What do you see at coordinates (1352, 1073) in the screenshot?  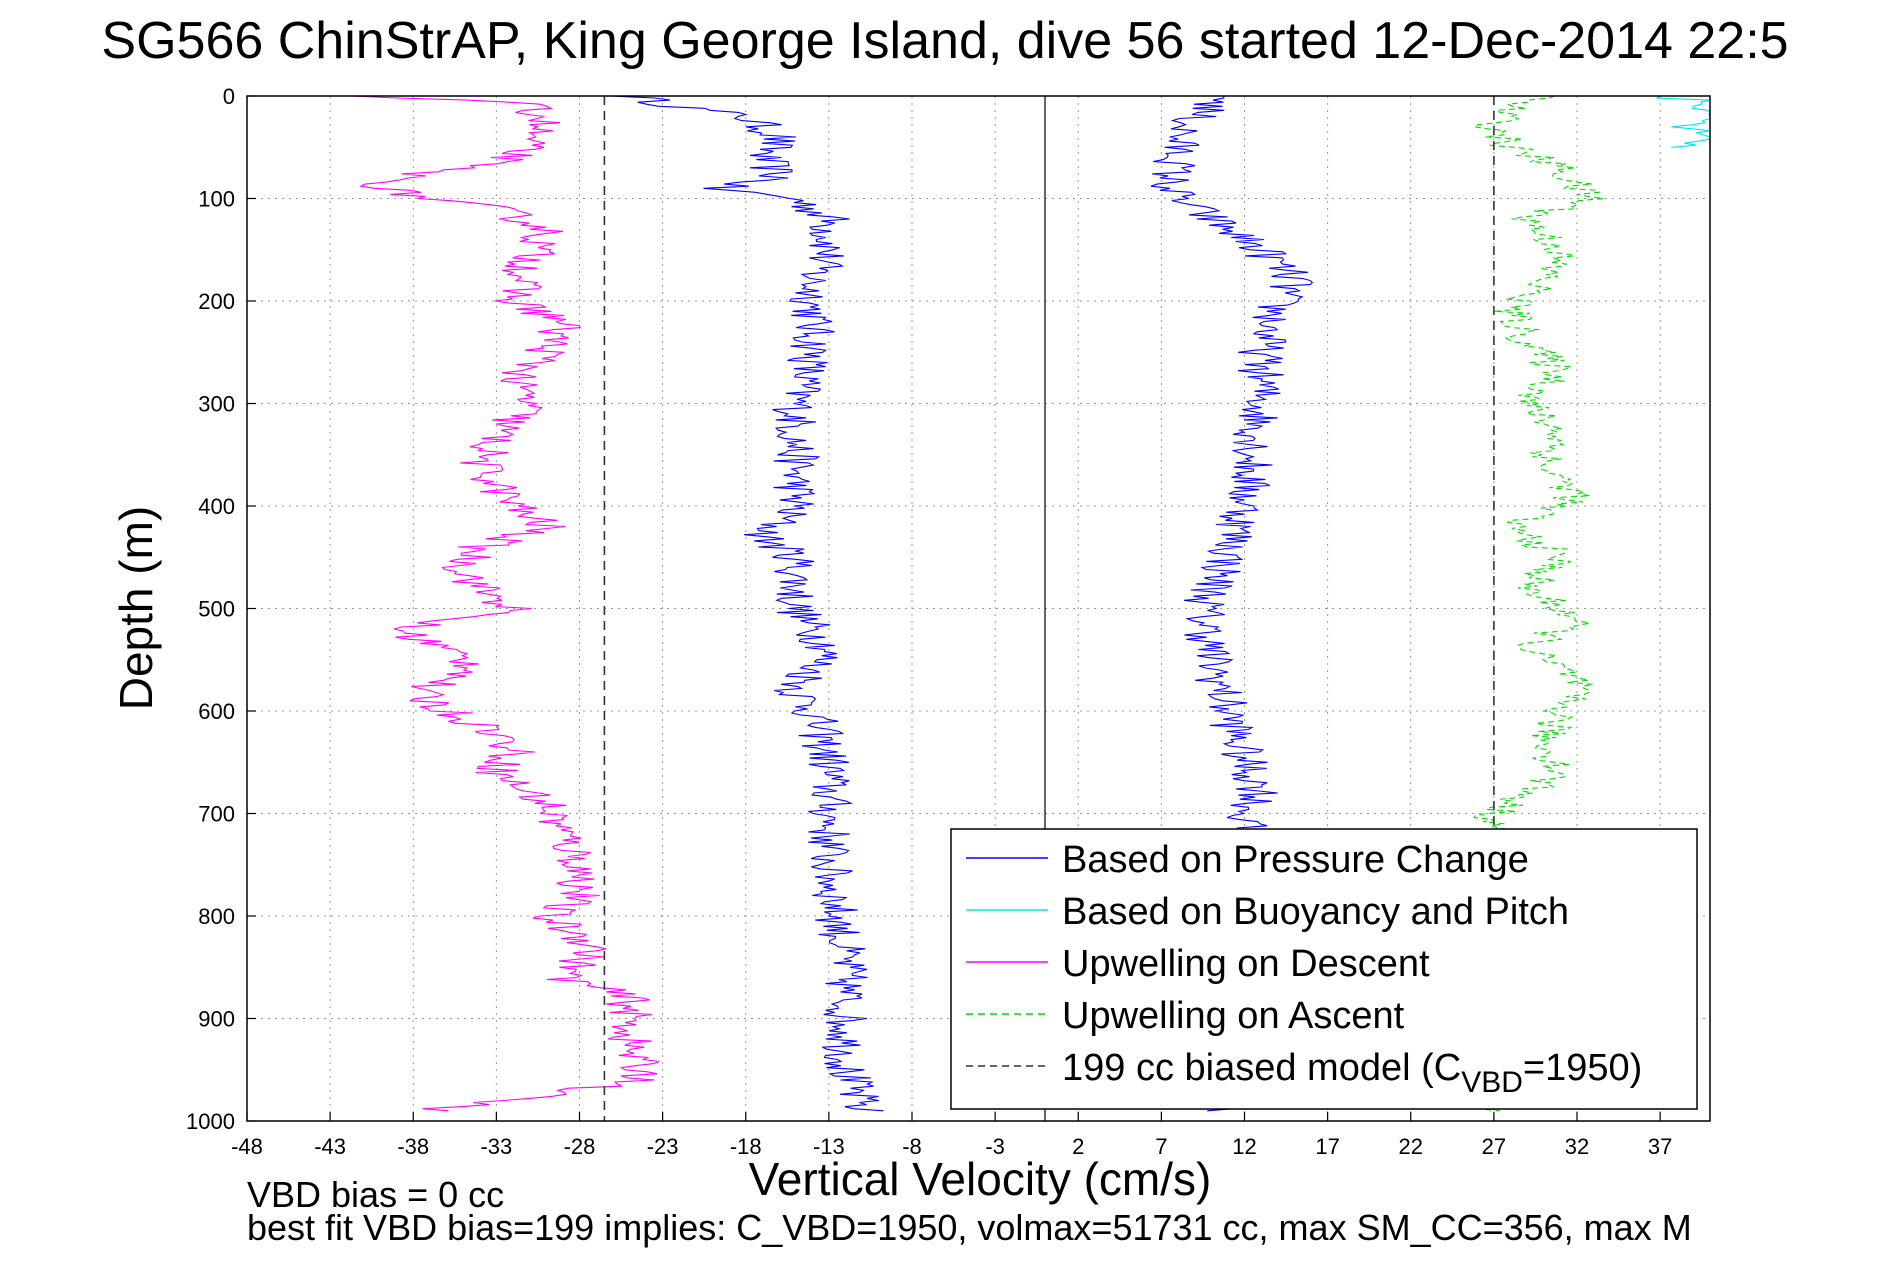 I see `legend-label-4: 199 cc biased model (CVBD=1950)` at bounding box center [1352, 1073].